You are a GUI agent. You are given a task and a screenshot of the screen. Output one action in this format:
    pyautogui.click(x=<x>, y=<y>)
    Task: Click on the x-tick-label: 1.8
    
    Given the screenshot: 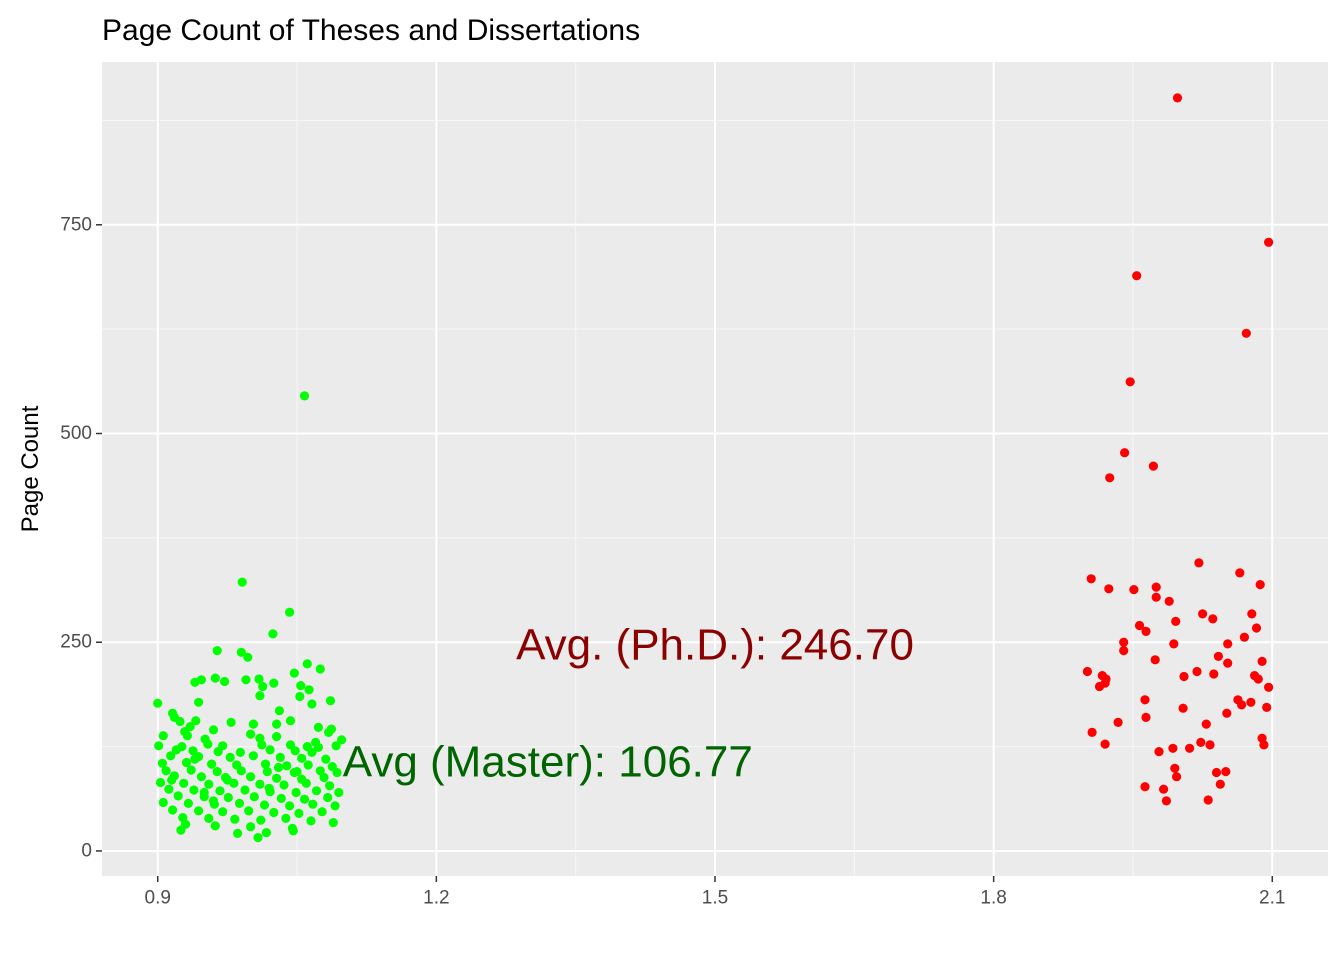 What is the action you would take?
    pyautogui.click(x=993, y=898)
    